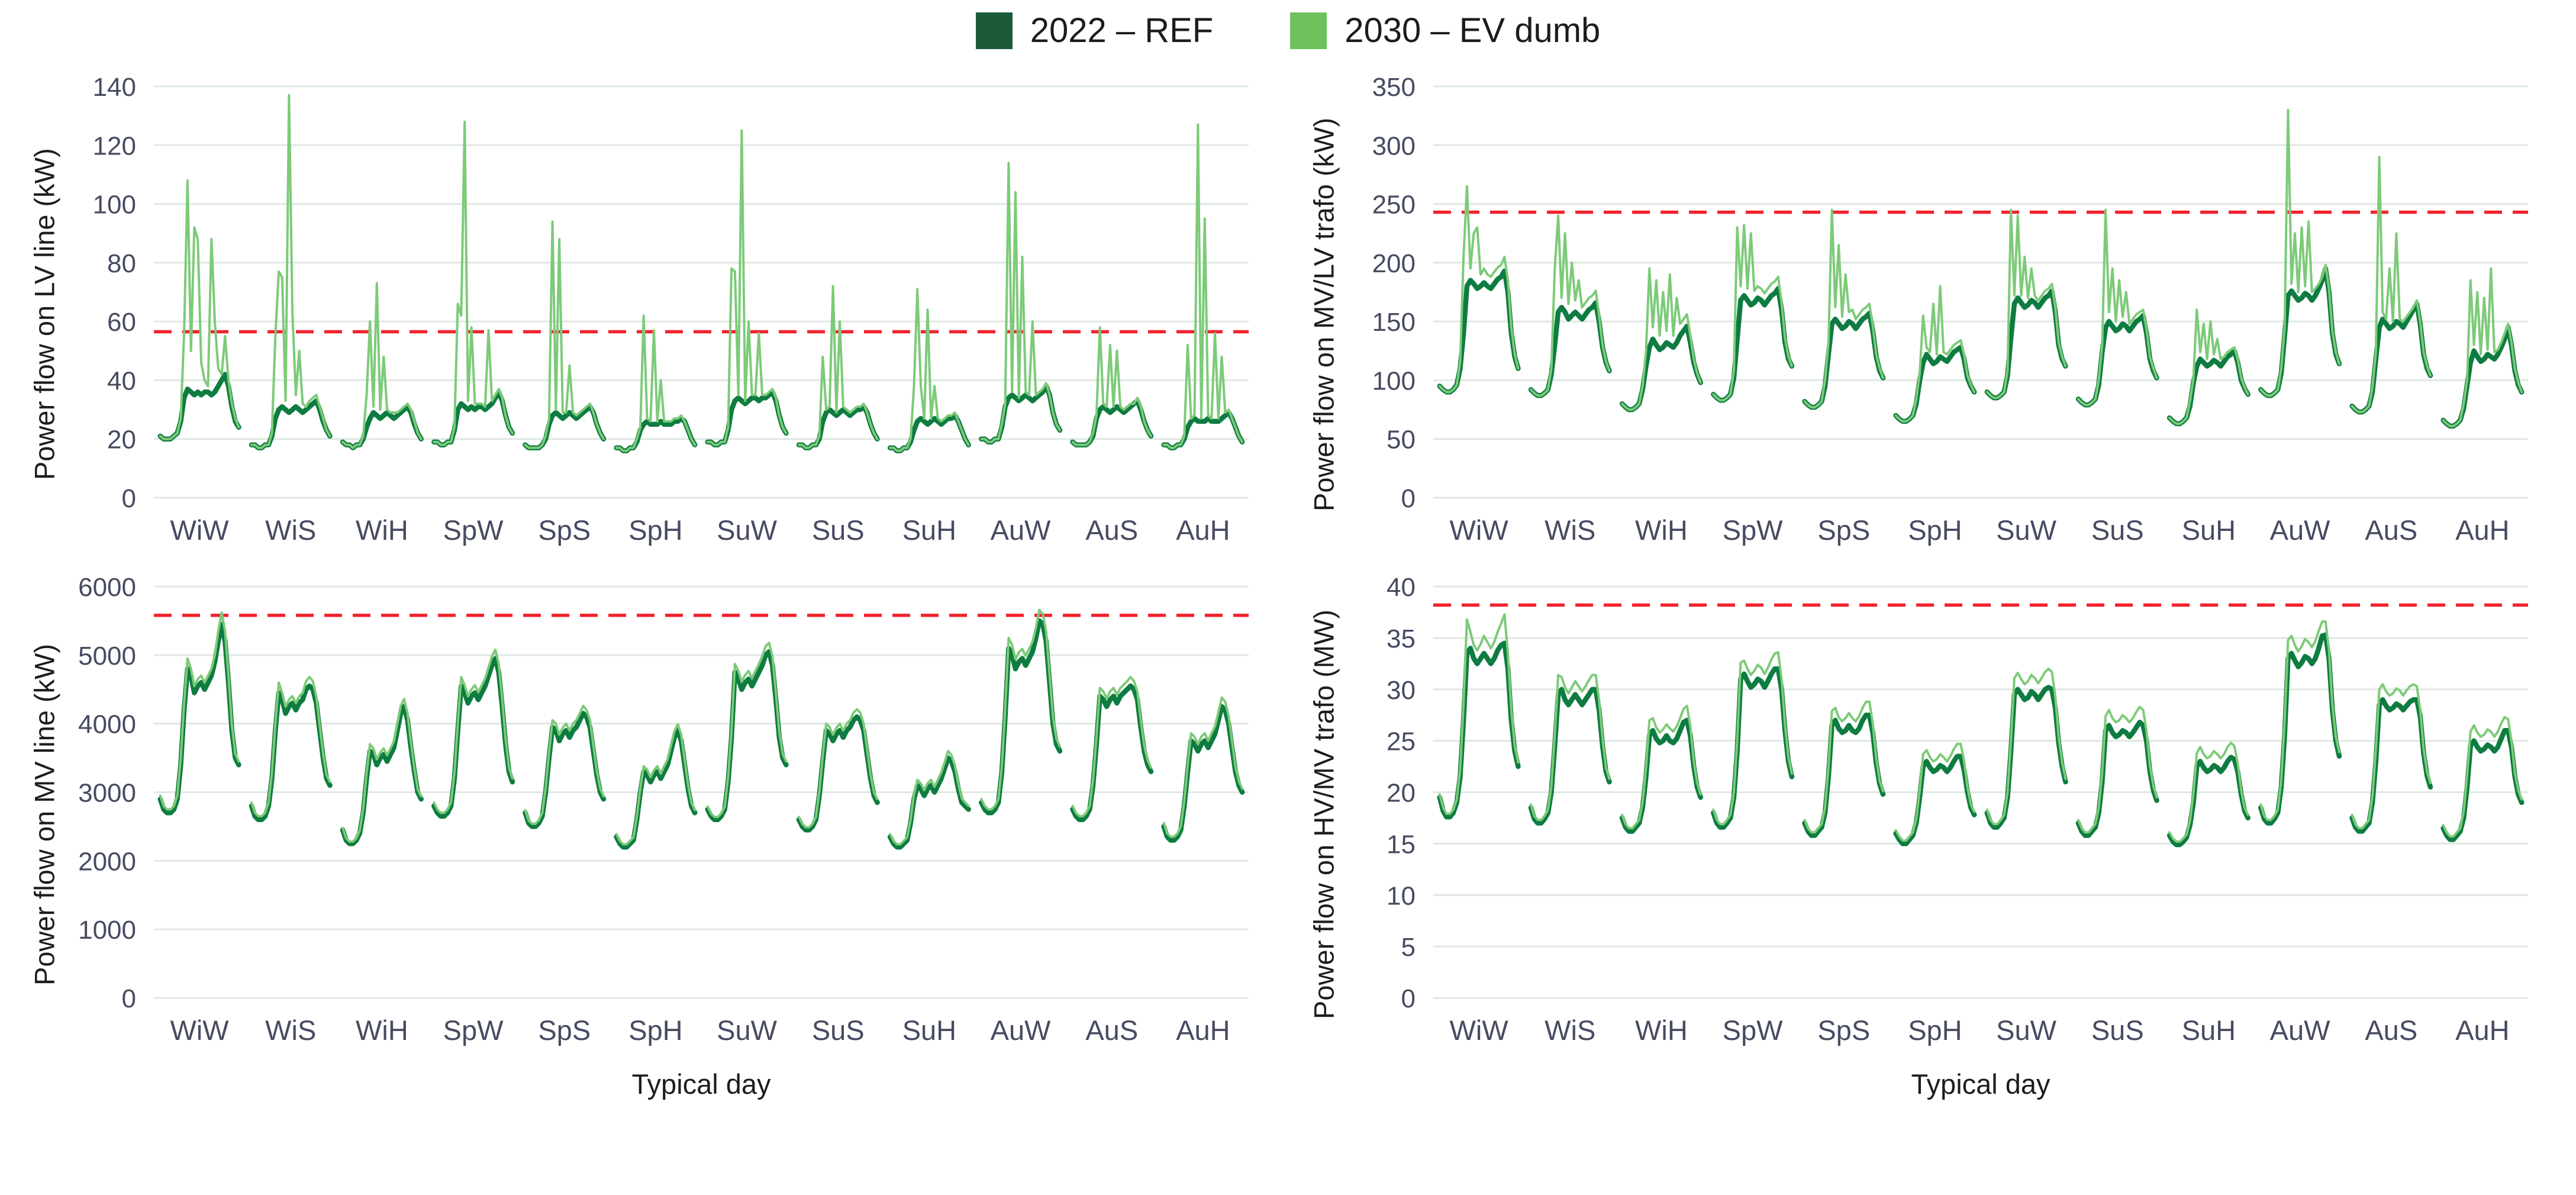 The width and height of the screenshot is (2576, 1195). I want to click on y-axis-title: Power flow on HV/MV trafo (MW), so click(1324, 814).